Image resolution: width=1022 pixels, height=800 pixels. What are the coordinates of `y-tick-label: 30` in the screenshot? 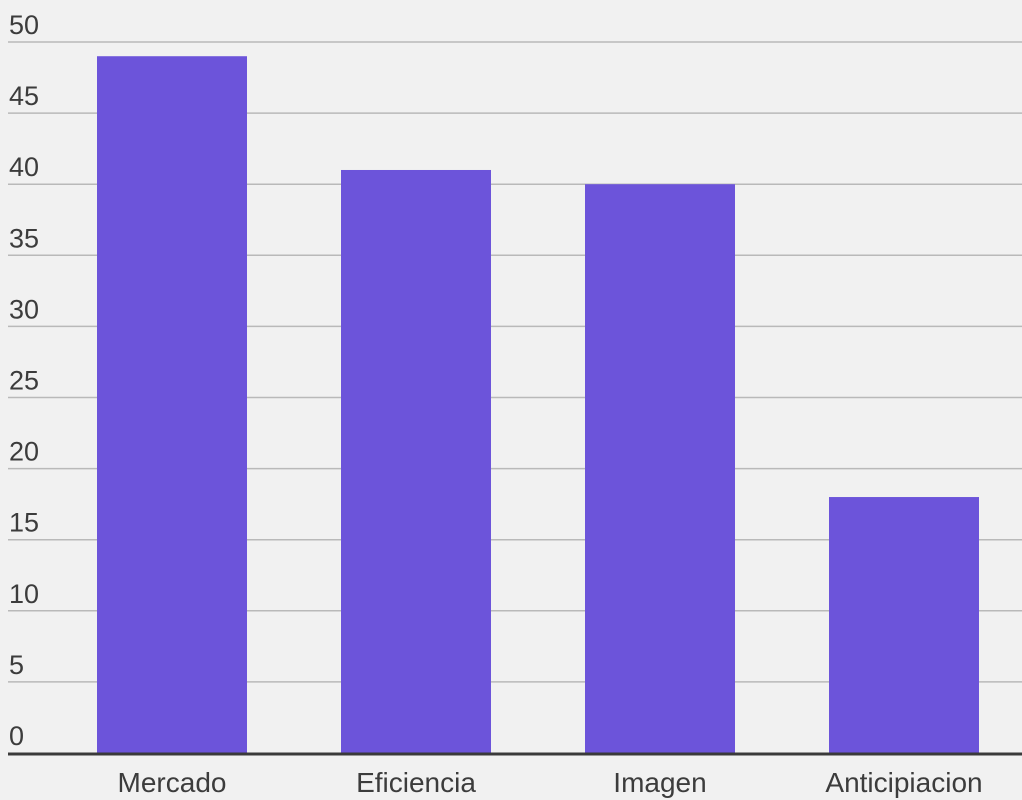 It's located at (24, 309).